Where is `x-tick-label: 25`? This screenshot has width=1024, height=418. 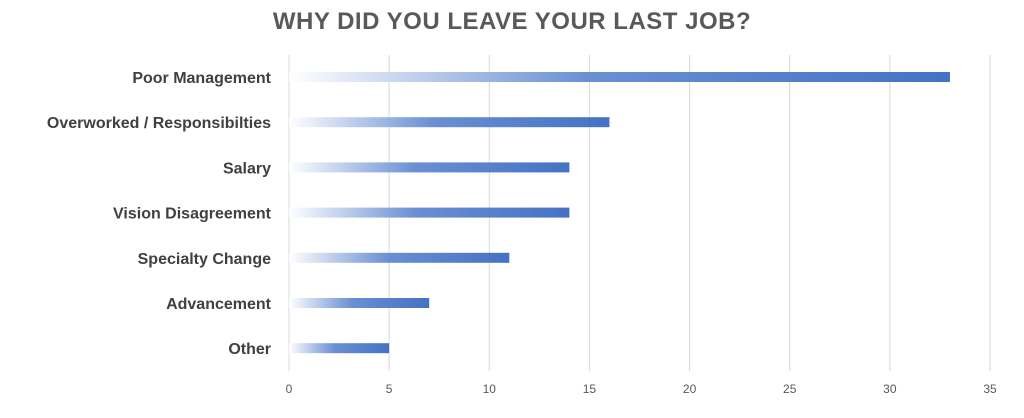
x-tick-label: 25 is located at coordinates (790, 389).